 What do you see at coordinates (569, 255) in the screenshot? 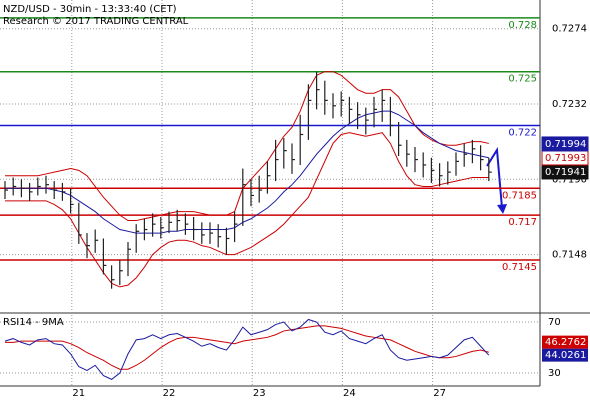
I see `y-tick-label: 0.7148` at bounding box center [569, 255].